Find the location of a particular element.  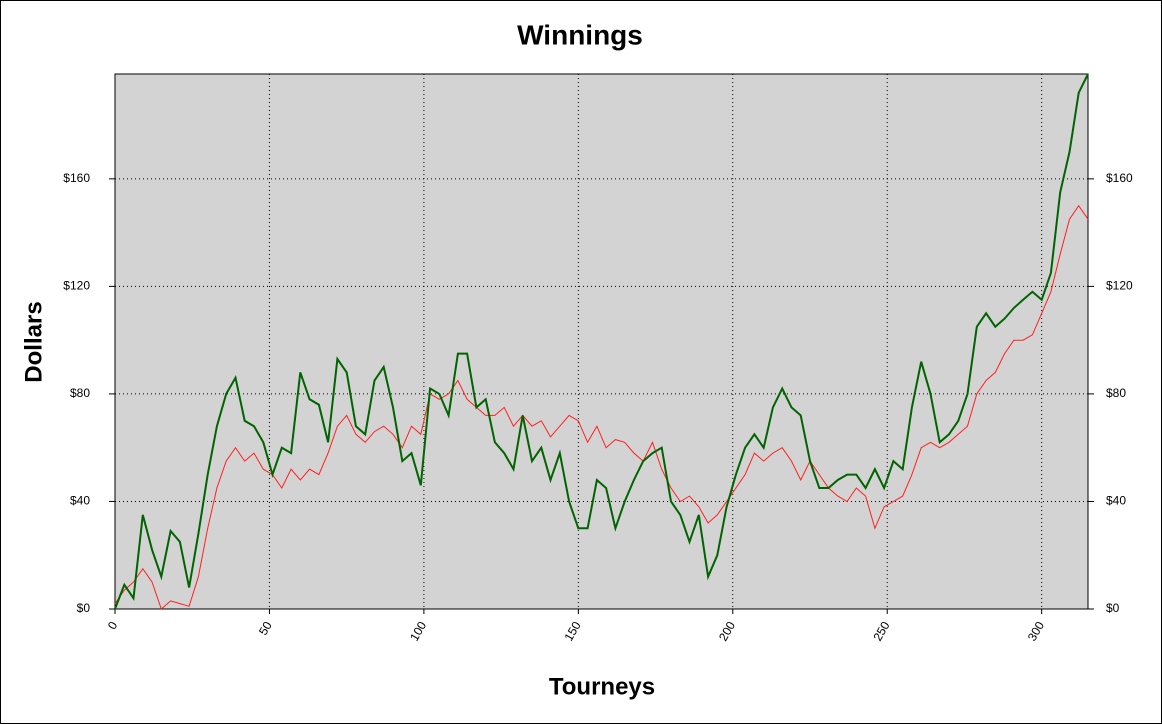

y-tick-label: $120 is located at coordinates (76, 286).